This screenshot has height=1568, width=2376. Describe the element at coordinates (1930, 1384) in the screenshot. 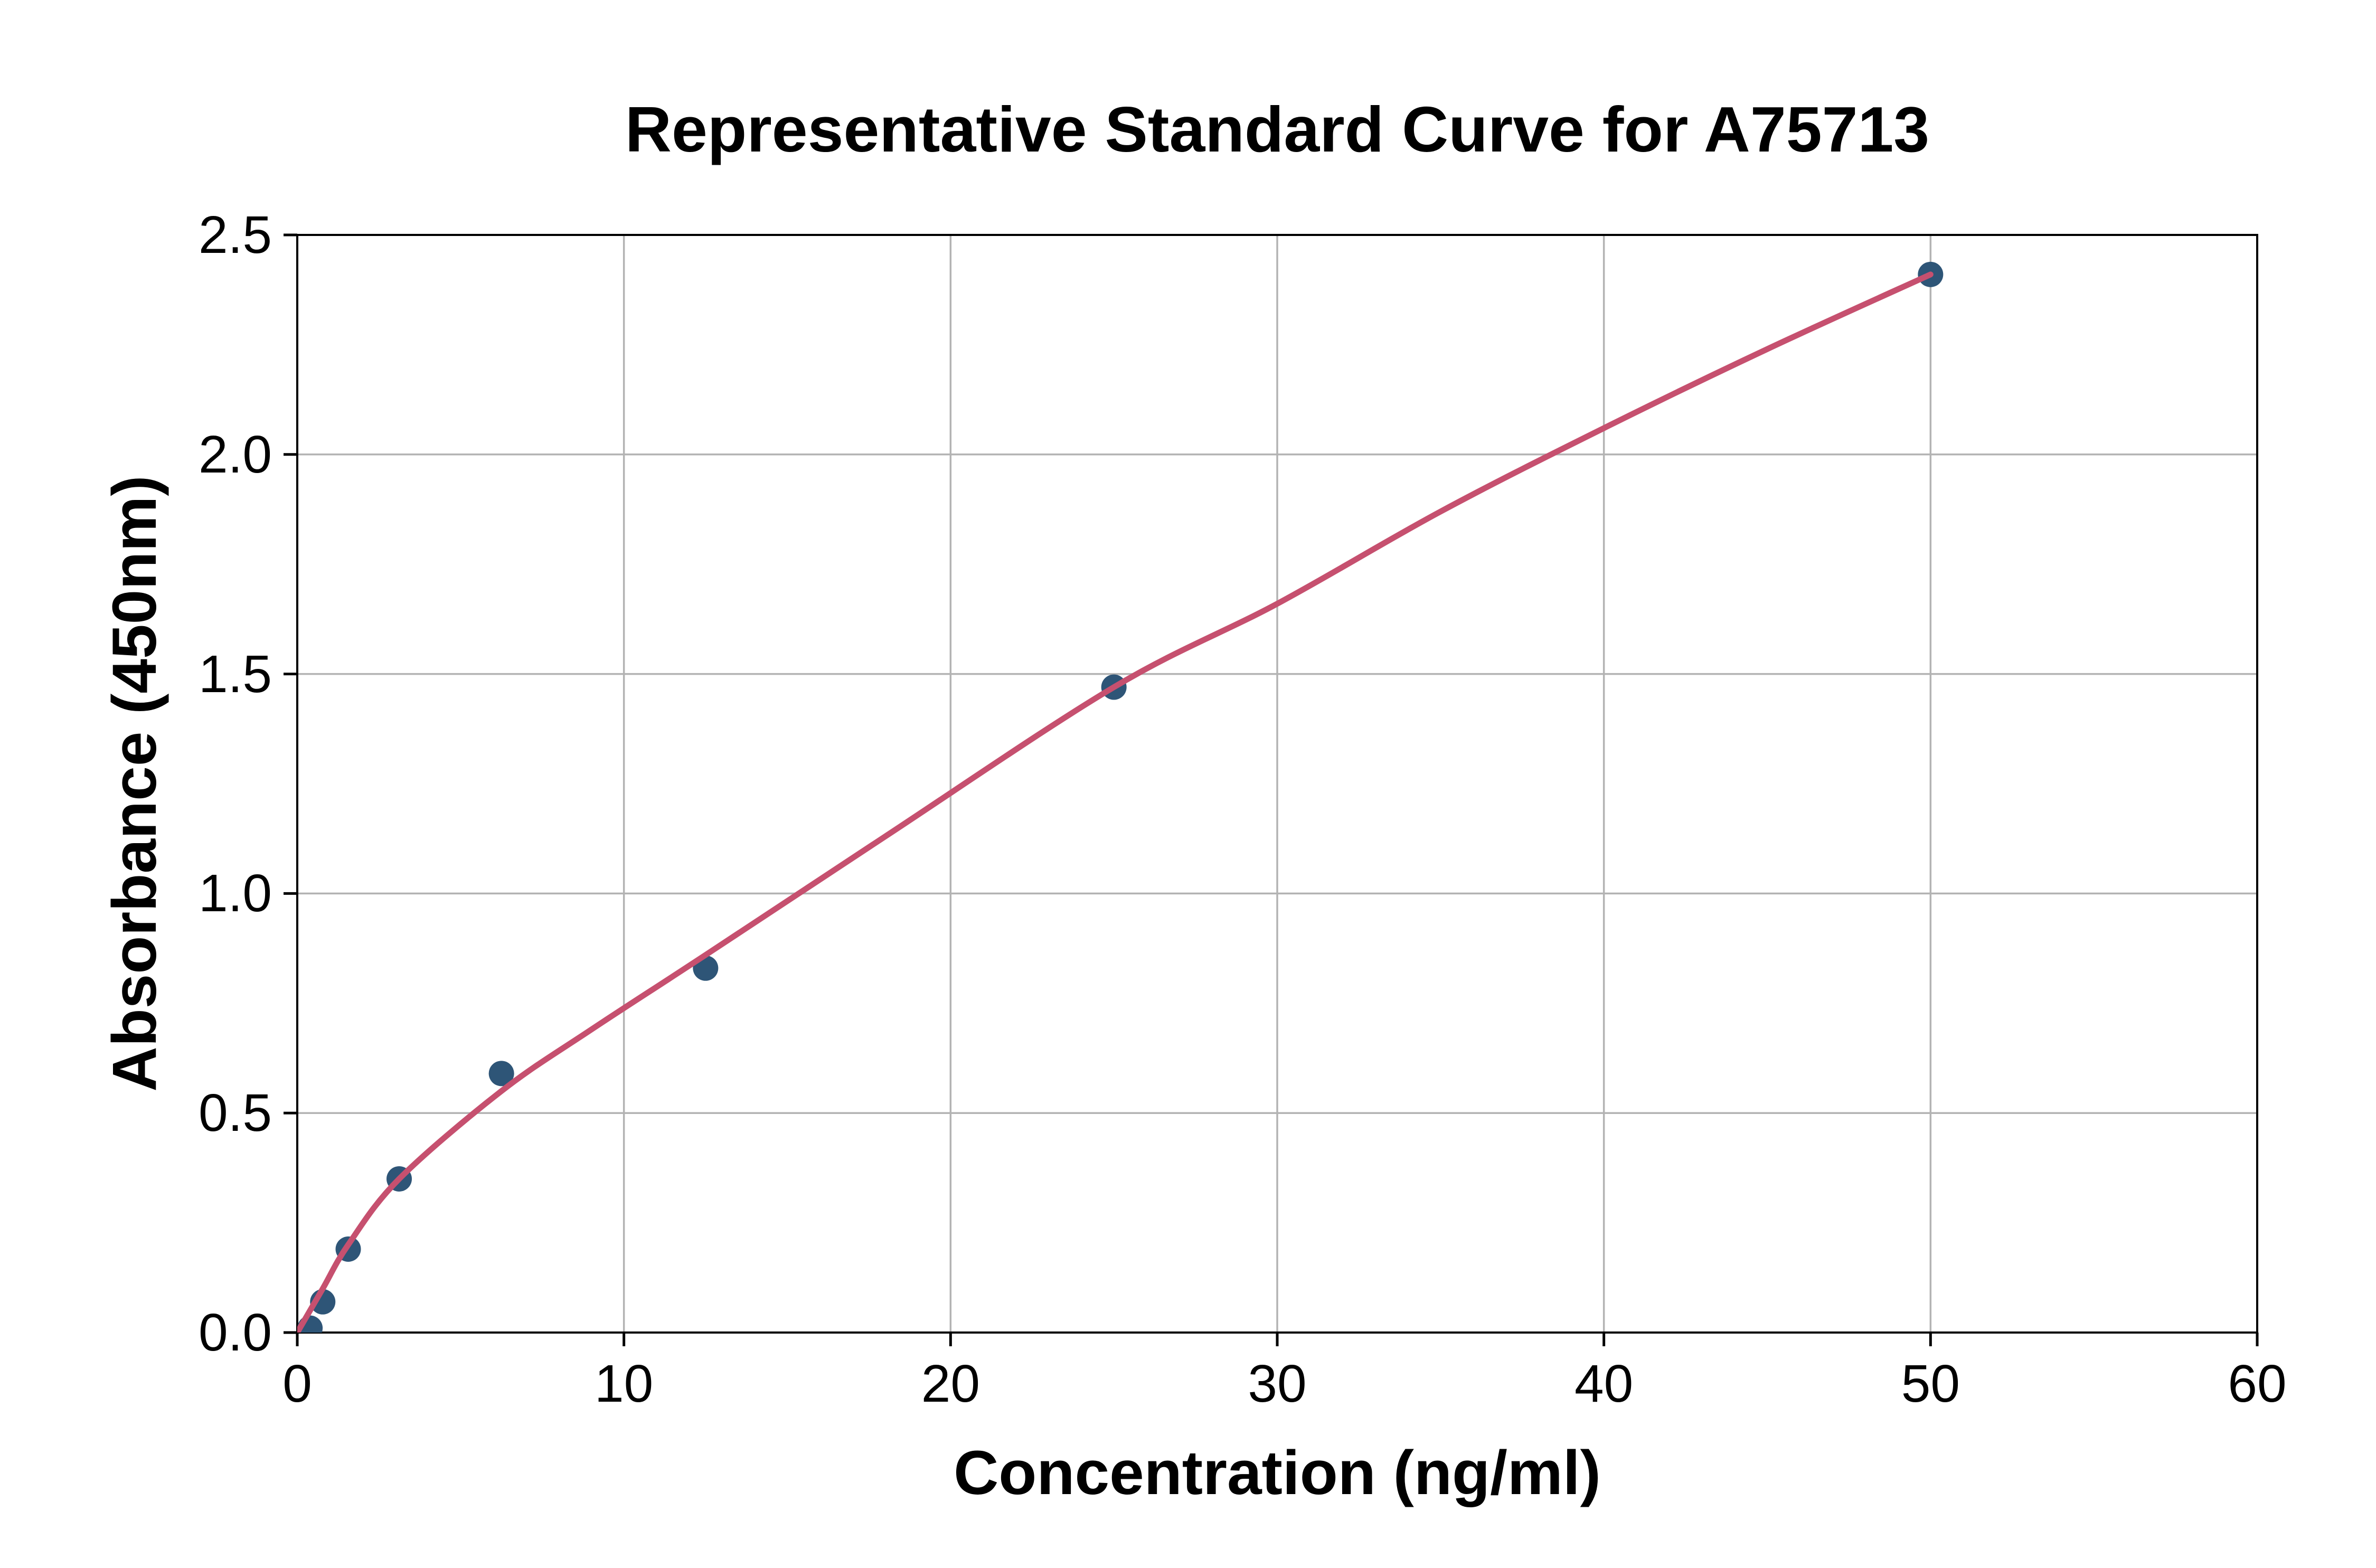

I see `x-tick-label: 50` at that location.